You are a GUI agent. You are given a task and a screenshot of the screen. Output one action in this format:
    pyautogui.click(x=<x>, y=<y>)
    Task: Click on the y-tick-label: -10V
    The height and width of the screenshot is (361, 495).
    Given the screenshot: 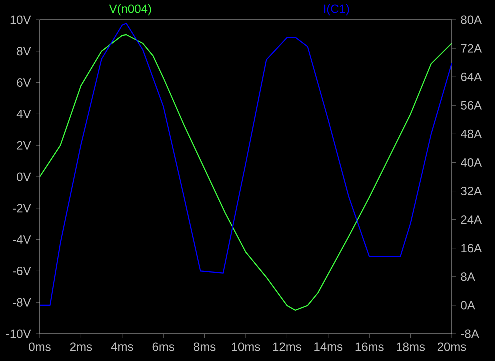 What is the action you would take?
    pyautogui.click(x=19, y=334)
    